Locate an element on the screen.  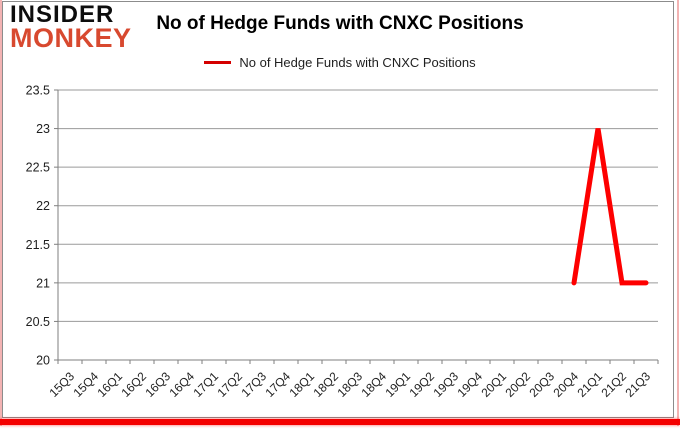
x-tick-label: 21Q1 is located at coordinates (589, 384).